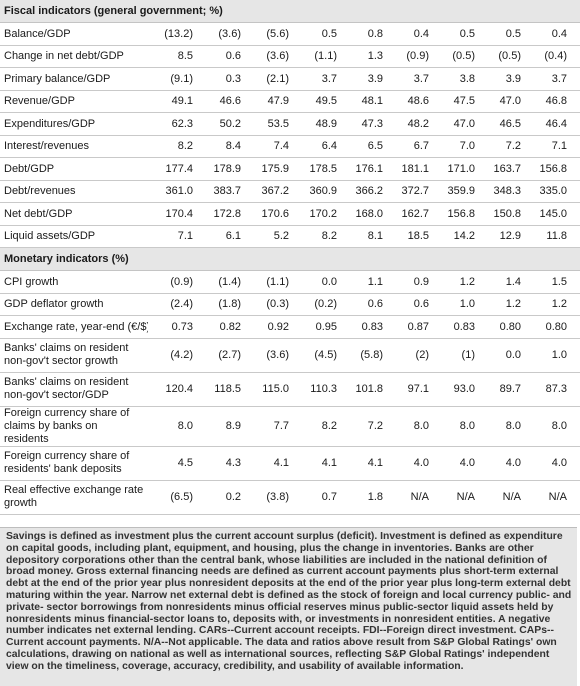 This screenshot has width=580, height=686. What do you see at coordinates (502, 191) in the screenshot?
I see `value-cell: 348.3` at bounding box center [502, 191].